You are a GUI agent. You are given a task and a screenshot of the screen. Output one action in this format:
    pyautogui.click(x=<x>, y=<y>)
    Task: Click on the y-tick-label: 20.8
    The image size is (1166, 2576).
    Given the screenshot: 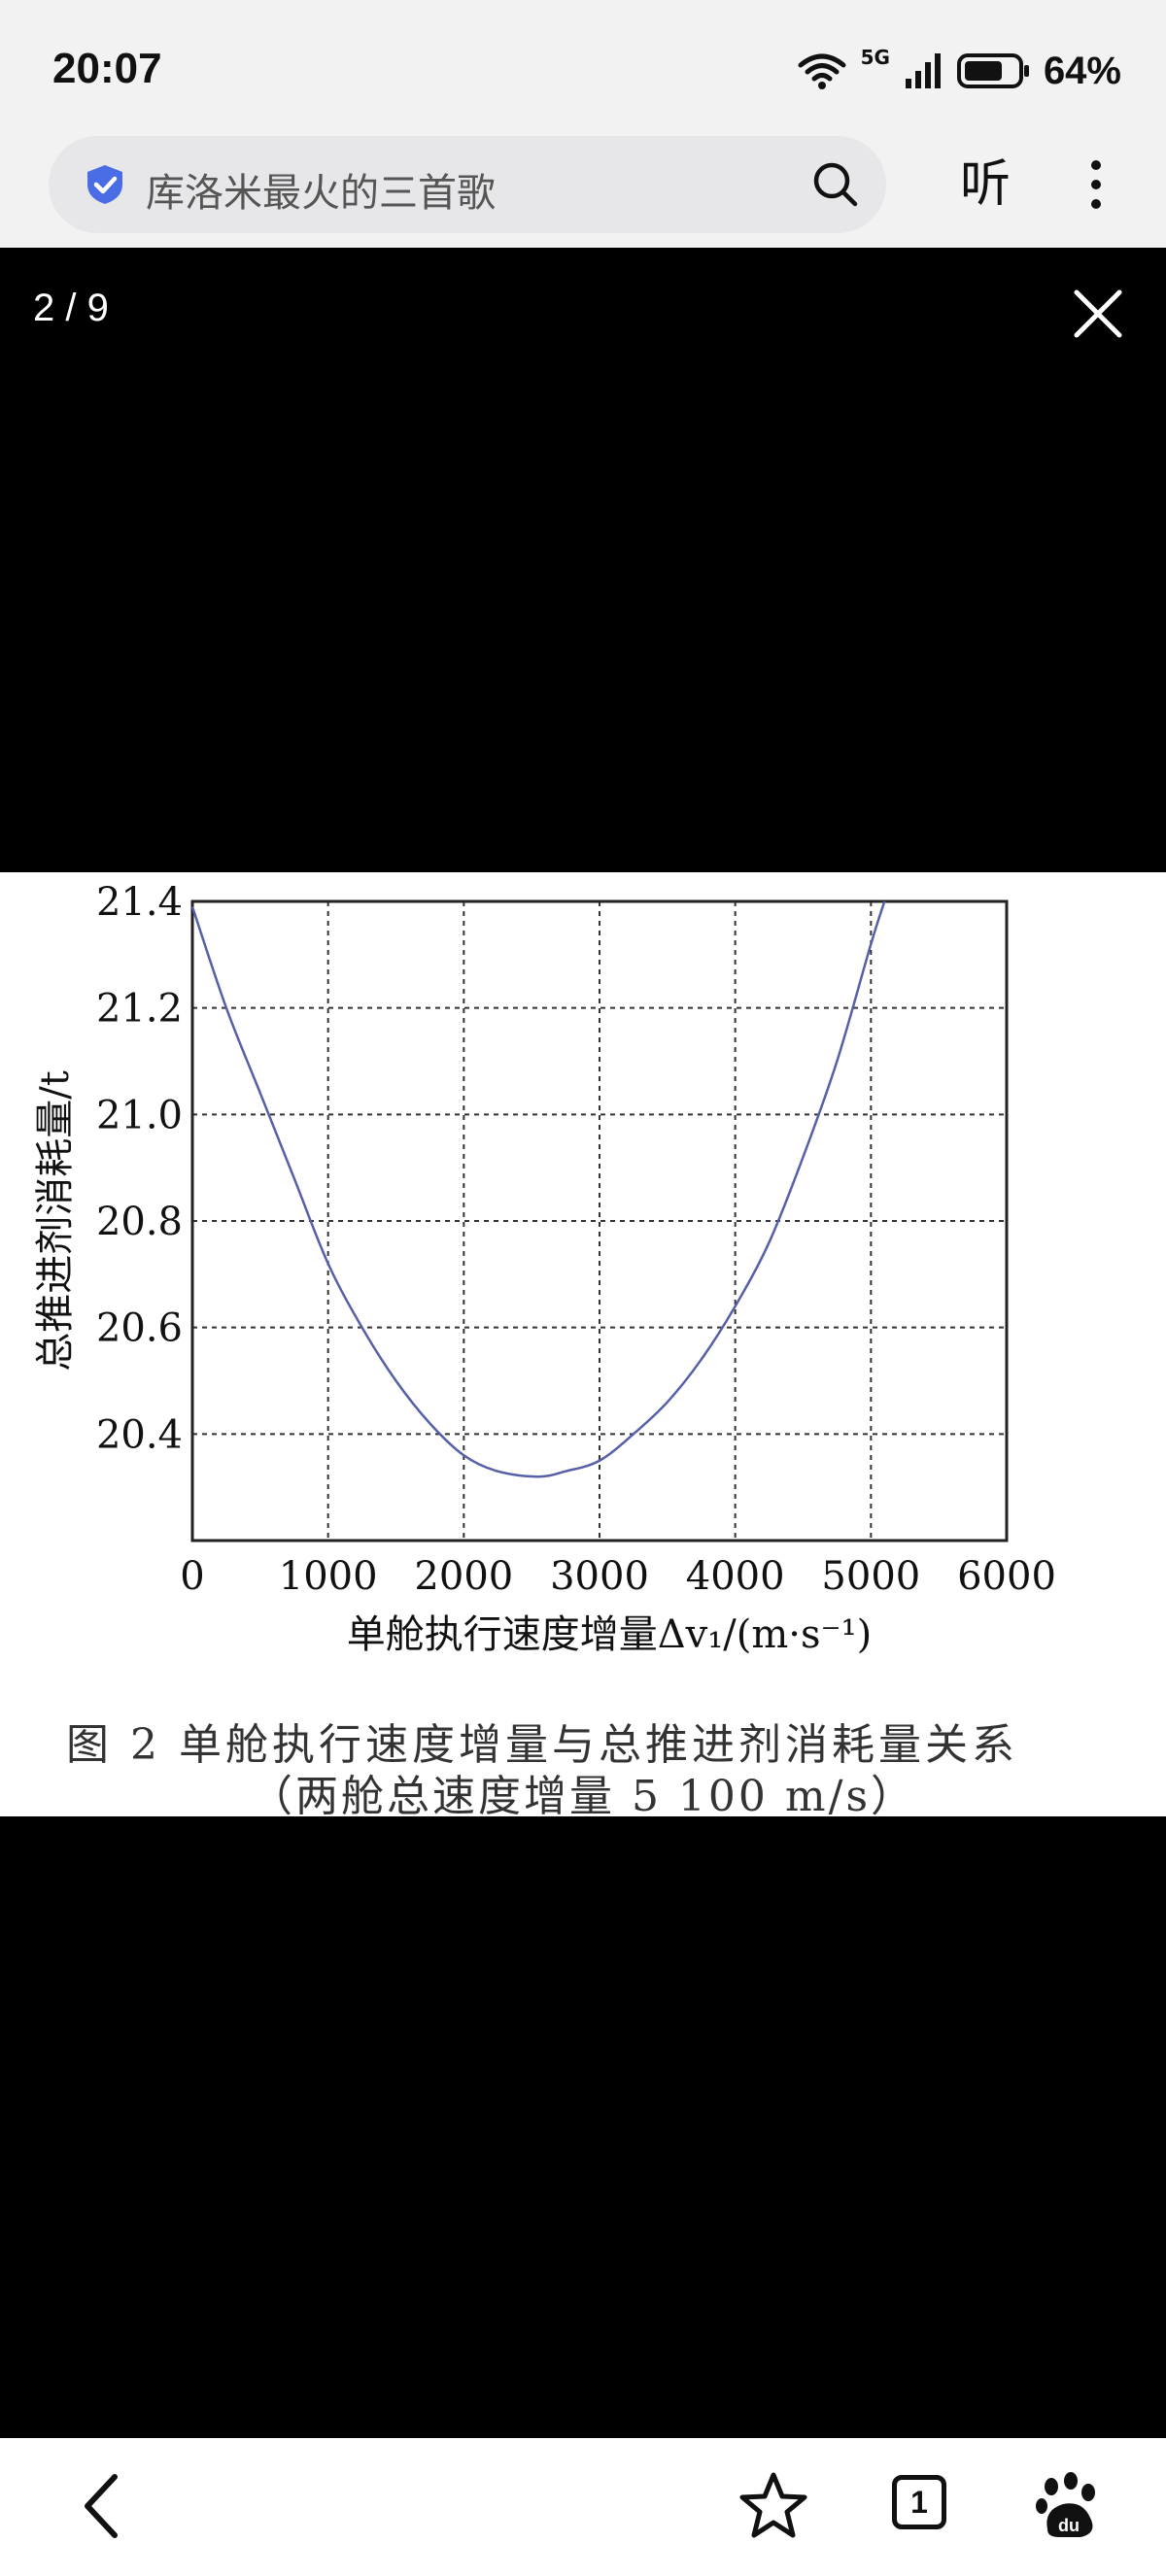 What is the action you would take?
    pyautogui.click(x=139, y=1222)
    